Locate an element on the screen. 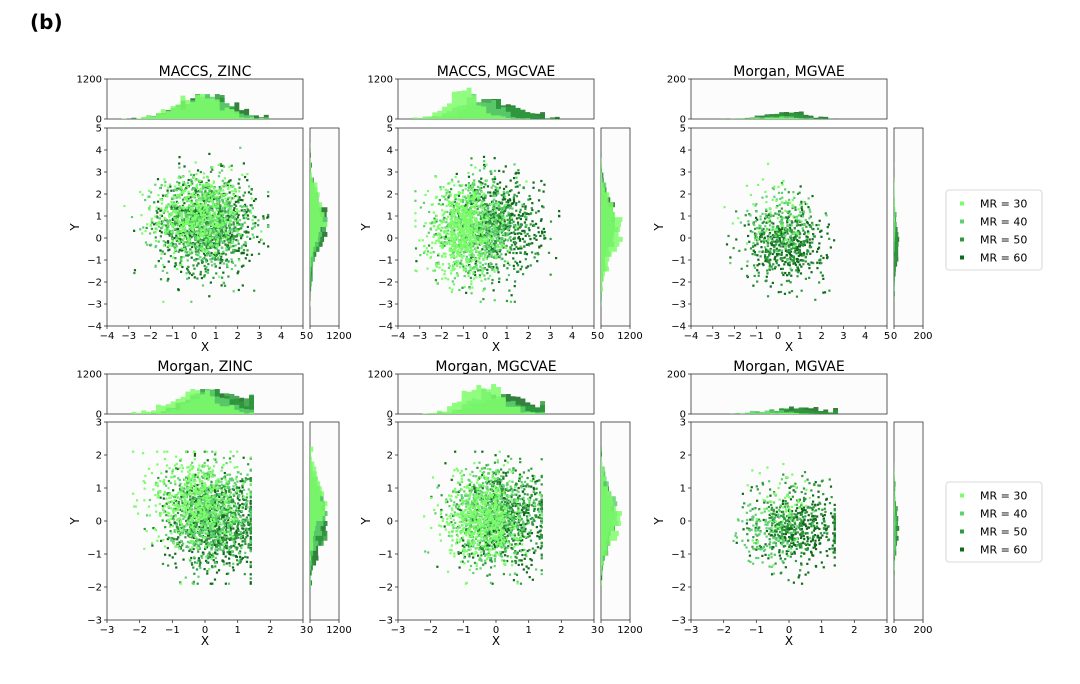 Image resolution: width=1080 pixels, height=684 pixels. y-tick-label: −3 is located at coordinates (385, 305).